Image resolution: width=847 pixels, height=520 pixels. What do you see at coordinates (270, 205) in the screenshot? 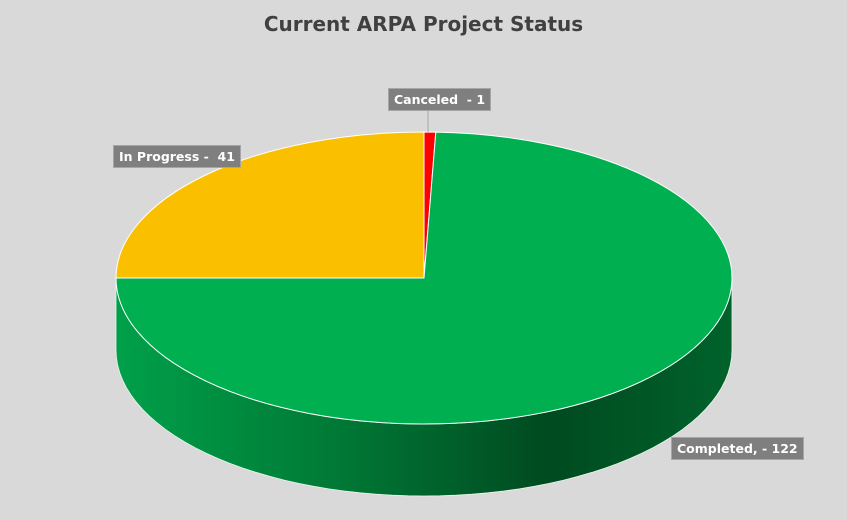
I see `slice-in-progress` at bounding box center [270, 205].